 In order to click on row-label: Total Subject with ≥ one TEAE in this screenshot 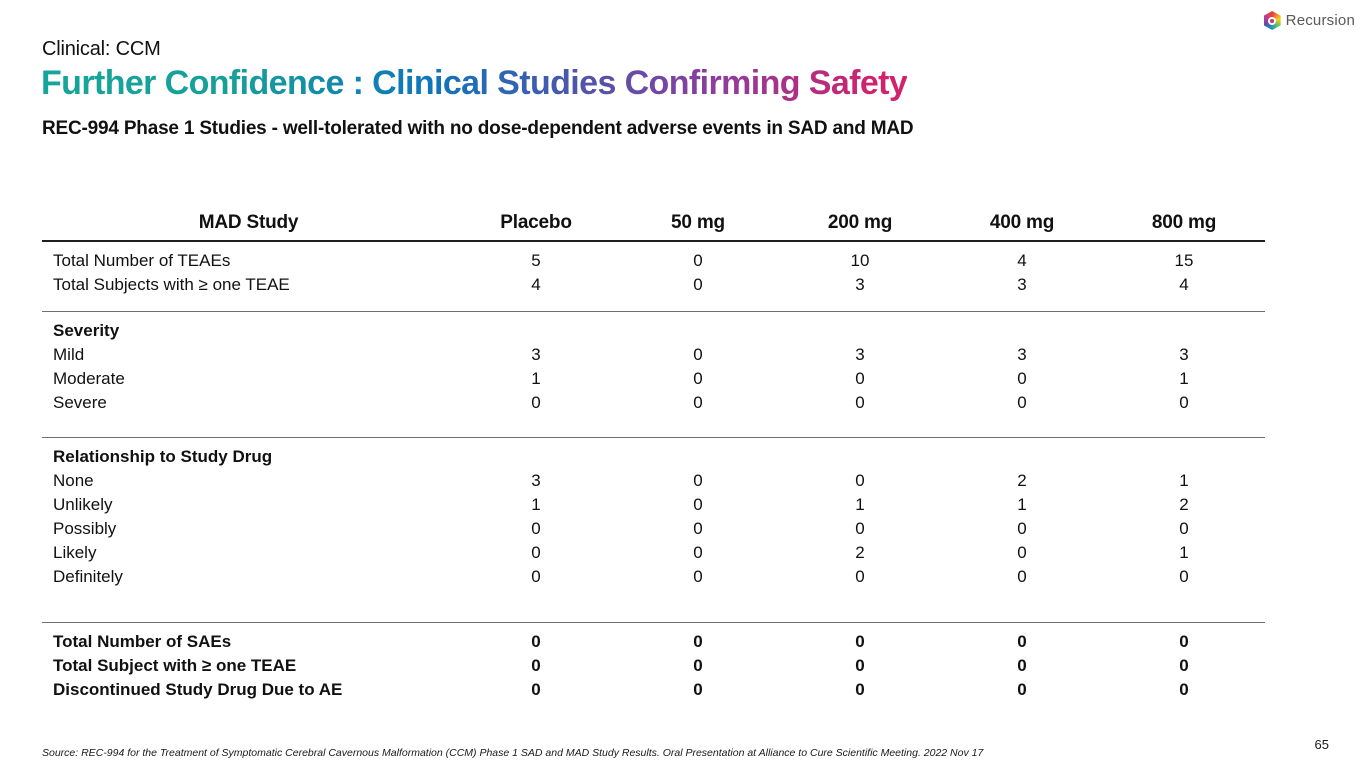, I will do `click(175, 665)`.